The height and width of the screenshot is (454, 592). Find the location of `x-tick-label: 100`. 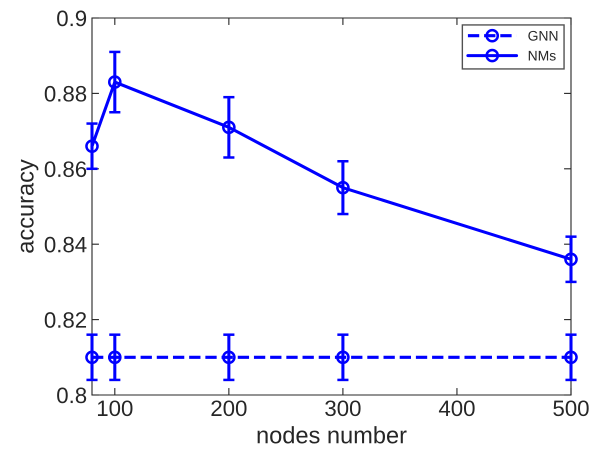

x-tick-label: 100 is located at coordinates (115, 408).